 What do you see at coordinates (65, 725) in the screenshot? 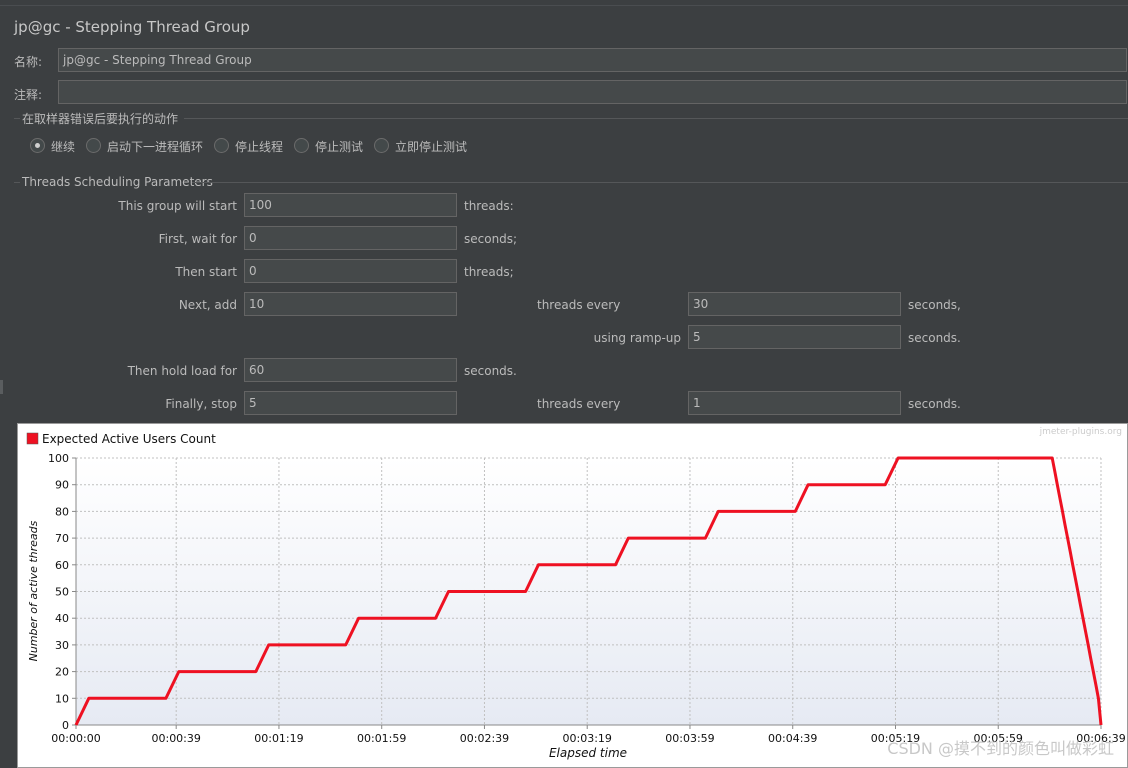
I see `y-tick-label: 0` at bounding box center [65, 725].